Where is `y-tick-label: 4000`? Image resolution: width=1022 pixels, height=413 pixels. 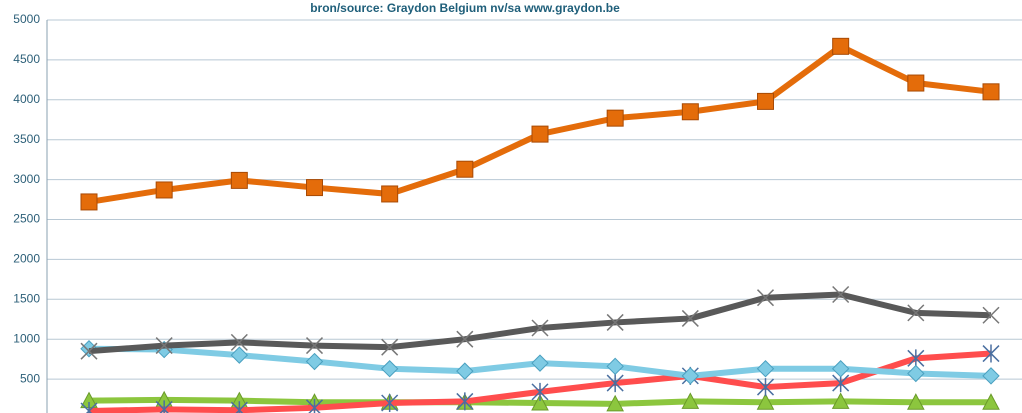
y-tick-label: 4000 is located at coordinates (26, 99).